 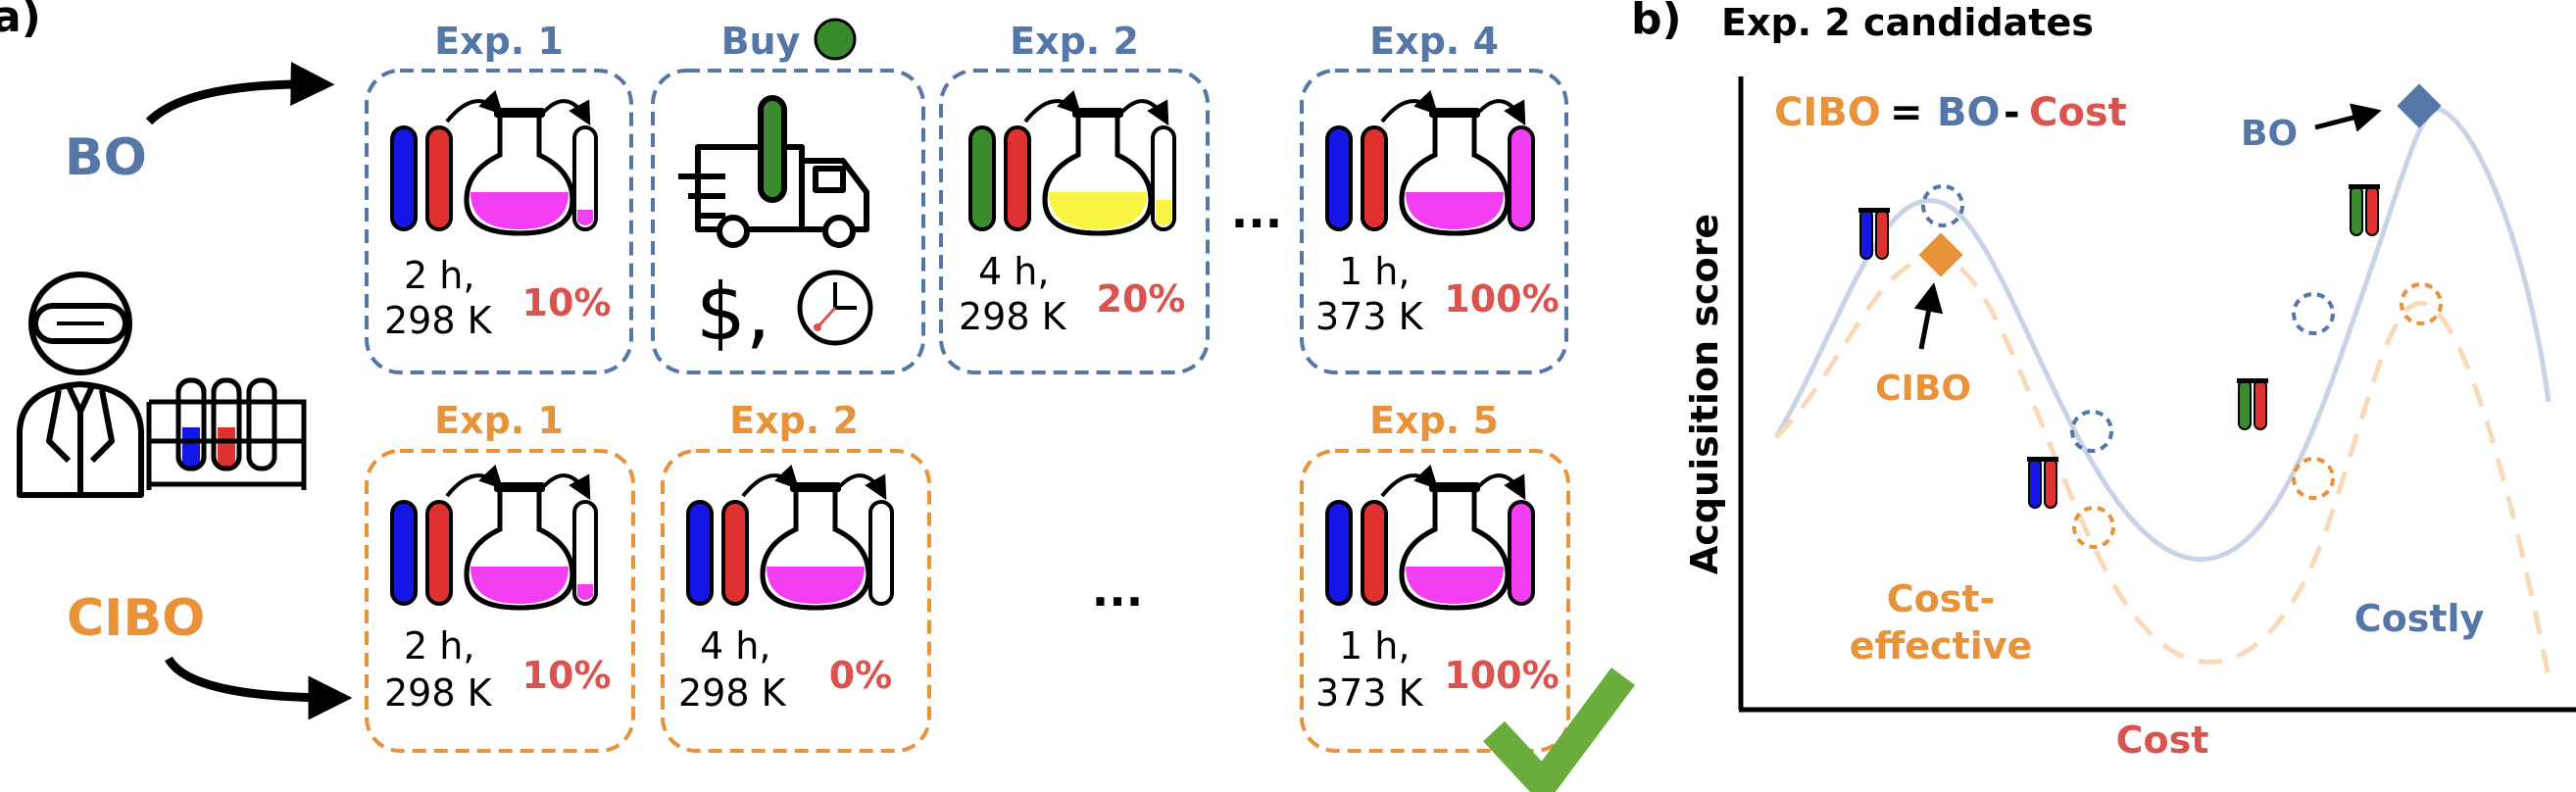 What do you see at coordinates (1559, 730) in the screenshot?
I see `check-icon` at bounding box center [1559, 730].